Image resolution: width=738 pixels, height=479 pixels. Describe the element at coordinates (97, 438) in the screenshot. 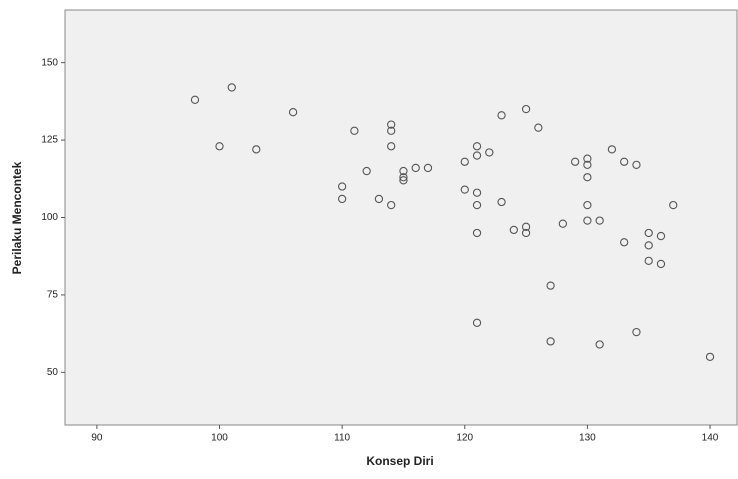

I see `x-tick-label: 90` at that location.